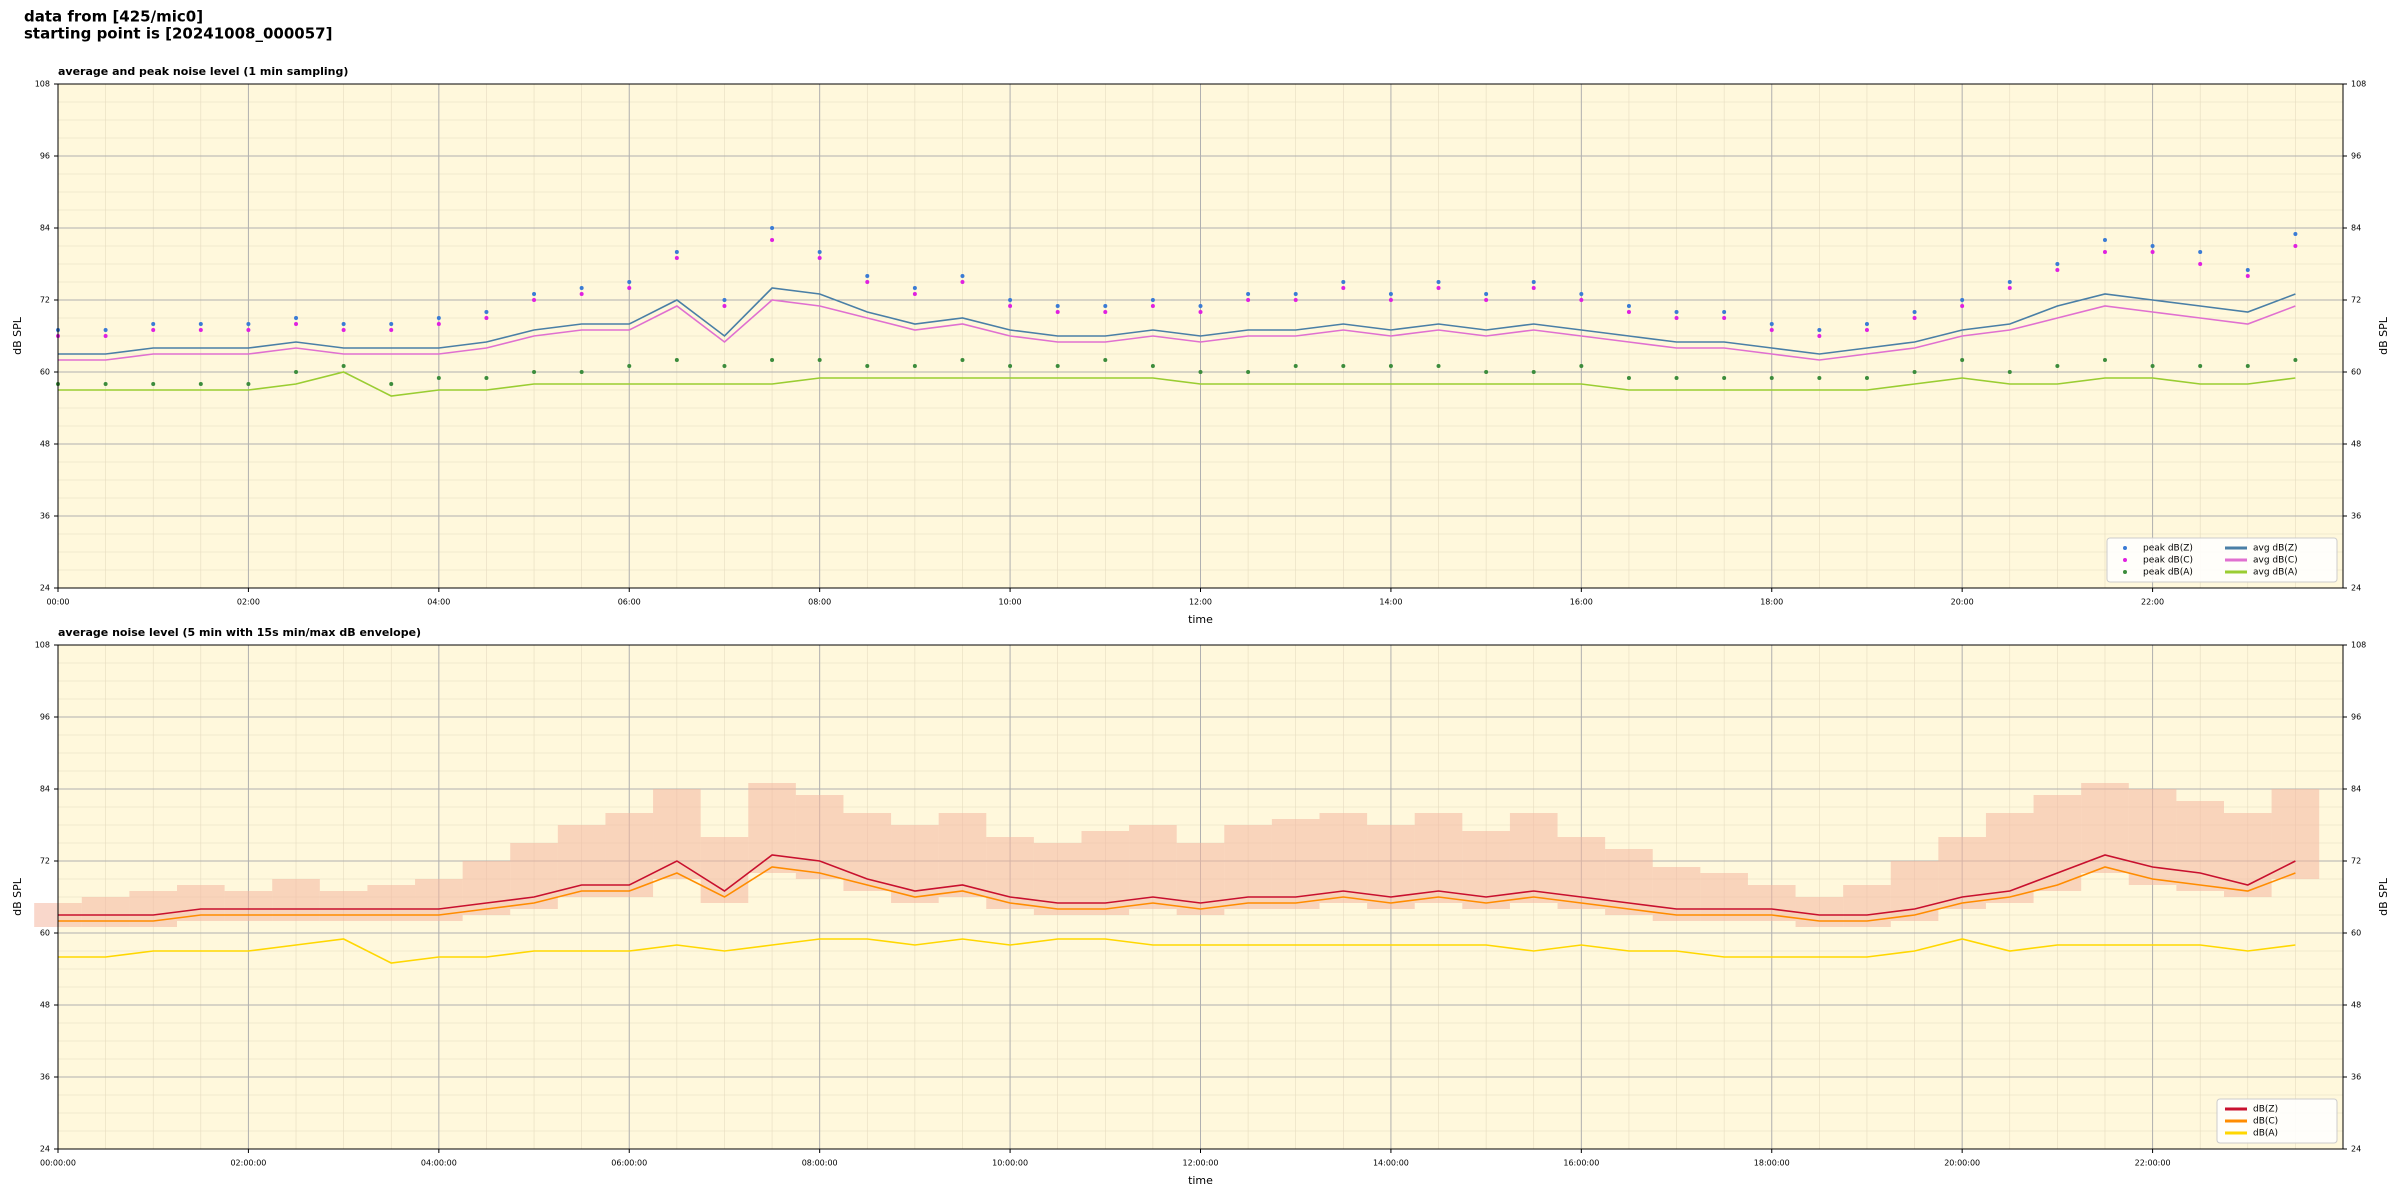  What do you see at coordinates (1390, 602) in the screenshot?
I see `x-tick-label: 14:00` at bounding box center [1390, 602].